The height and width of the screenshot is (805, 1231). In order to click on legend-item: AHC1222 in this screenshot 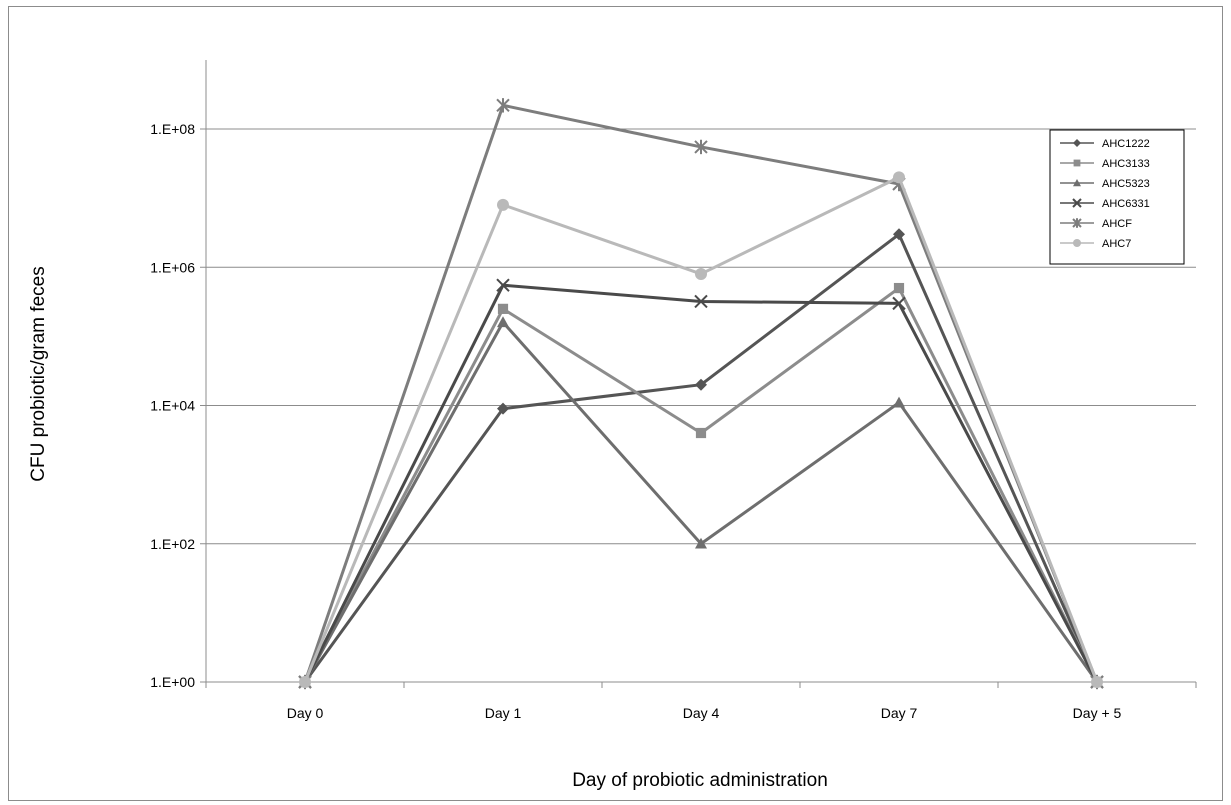, I will do `click(1105, 144)`.